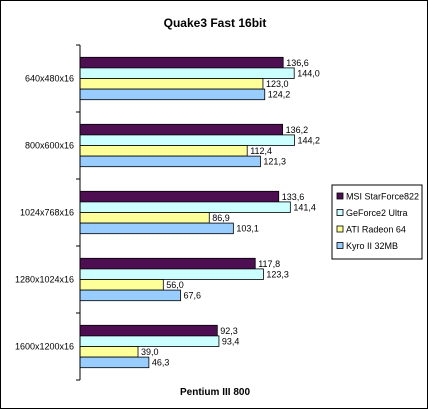 The image size is (428, 409). Describe the element at coordinates (247, 229) in the screenshot. I see `data-label: 103,1` at that location.